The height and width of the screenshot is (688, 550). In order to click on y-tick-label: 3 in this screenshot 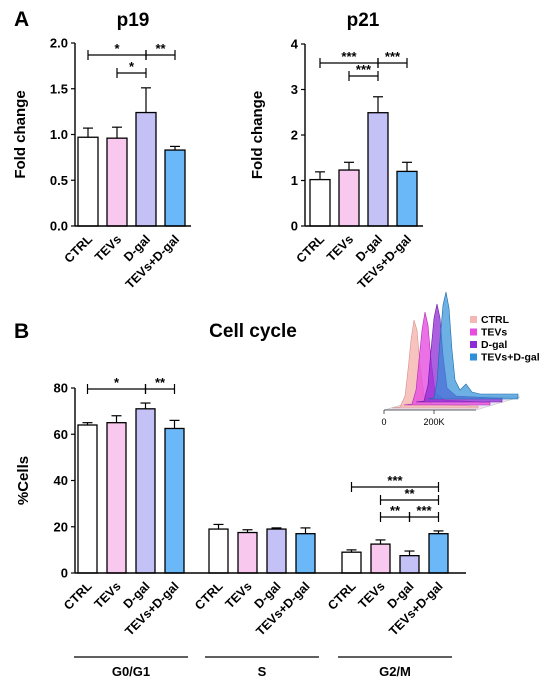, I will do `click(294, 89)`.